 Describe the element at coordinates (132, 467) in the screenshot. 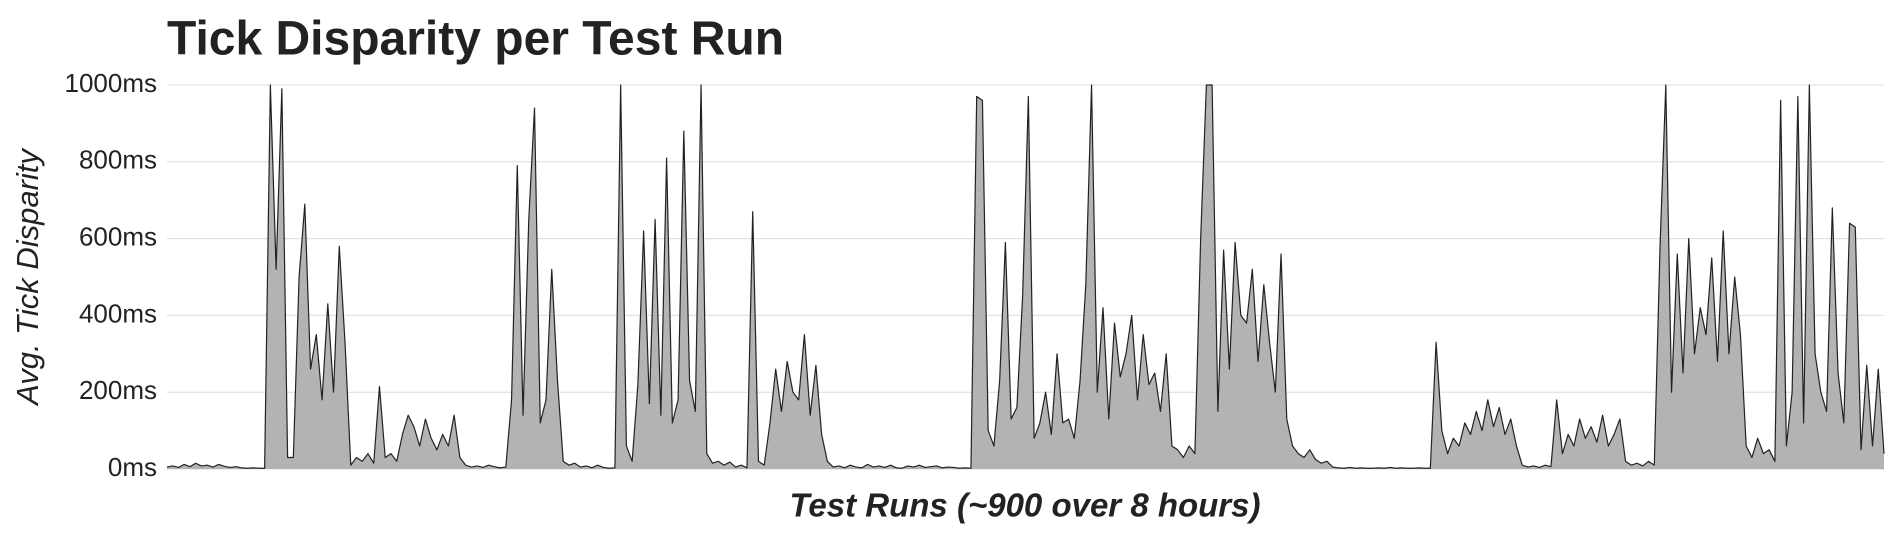

I see `y-tick-label: 0ms` at that location.